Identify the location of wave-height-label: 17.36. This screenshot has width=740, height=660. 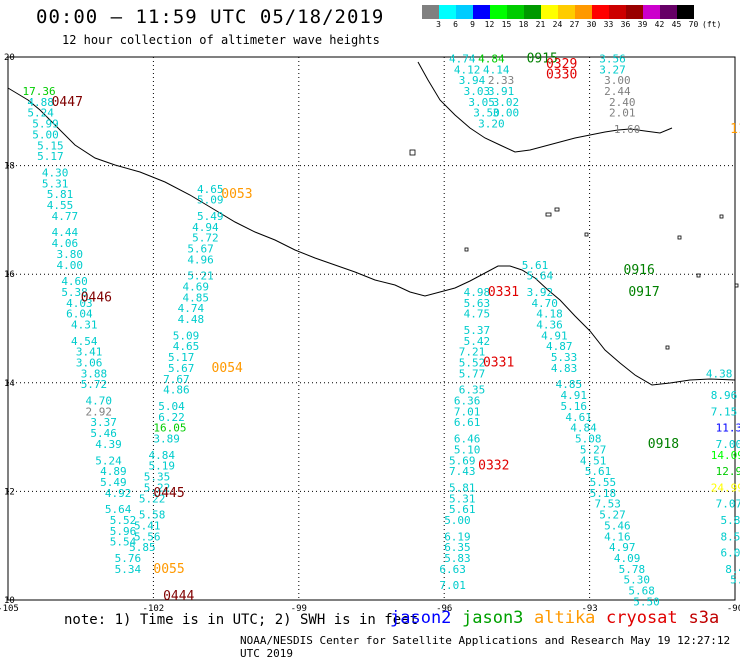
(39, 91).